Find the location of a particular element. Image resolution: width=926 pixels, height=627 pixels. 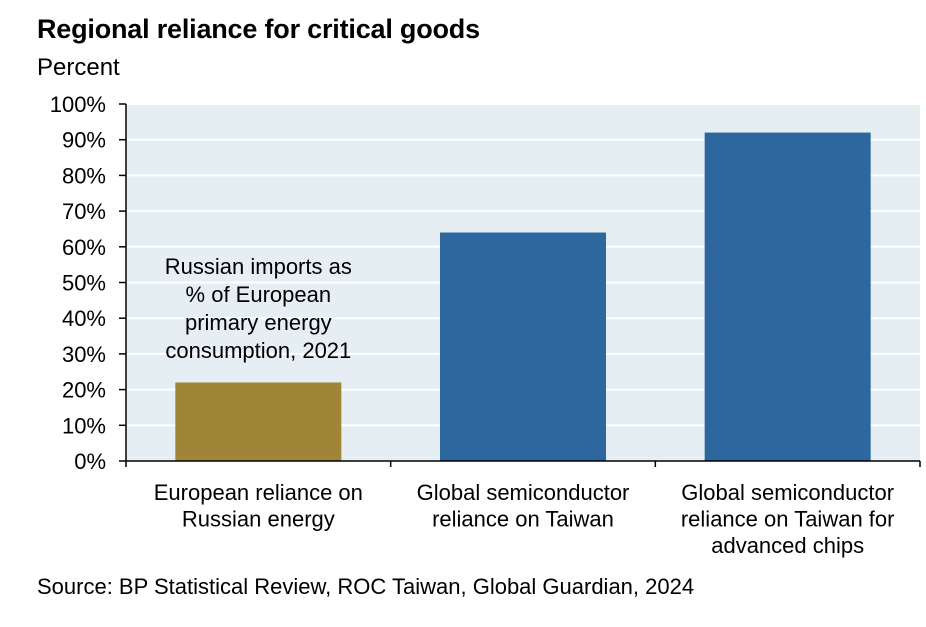

y-tick-label: 60% is located at coordinates (84, 247).